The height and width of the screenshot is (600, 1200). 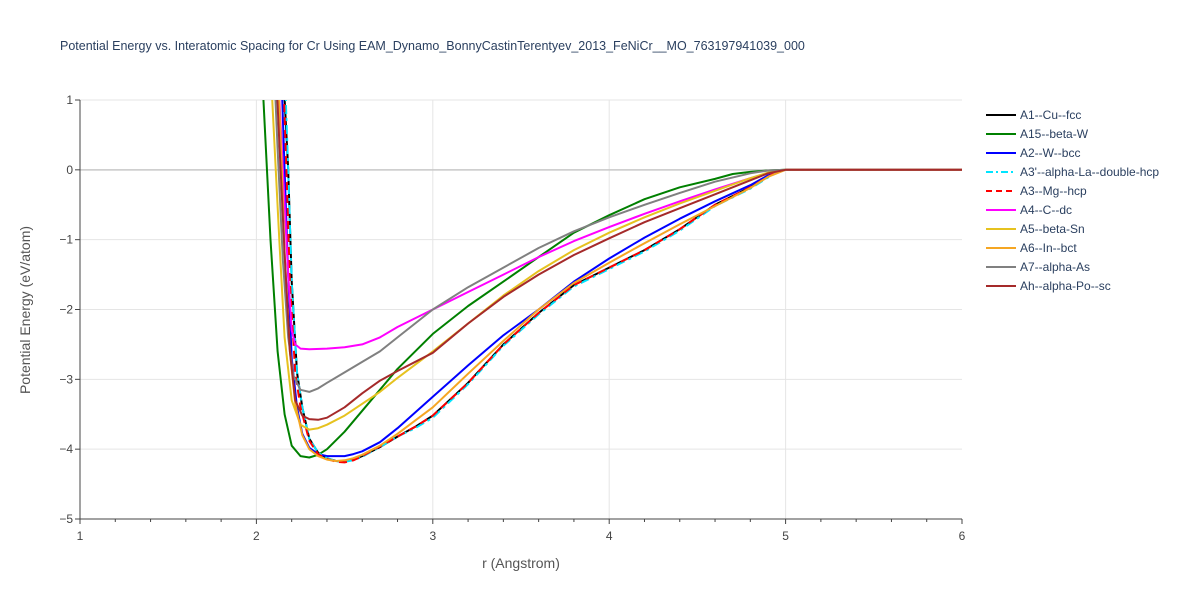 I want to click on legend-item: A7--alpha-As, so click(x=1038, y=267).